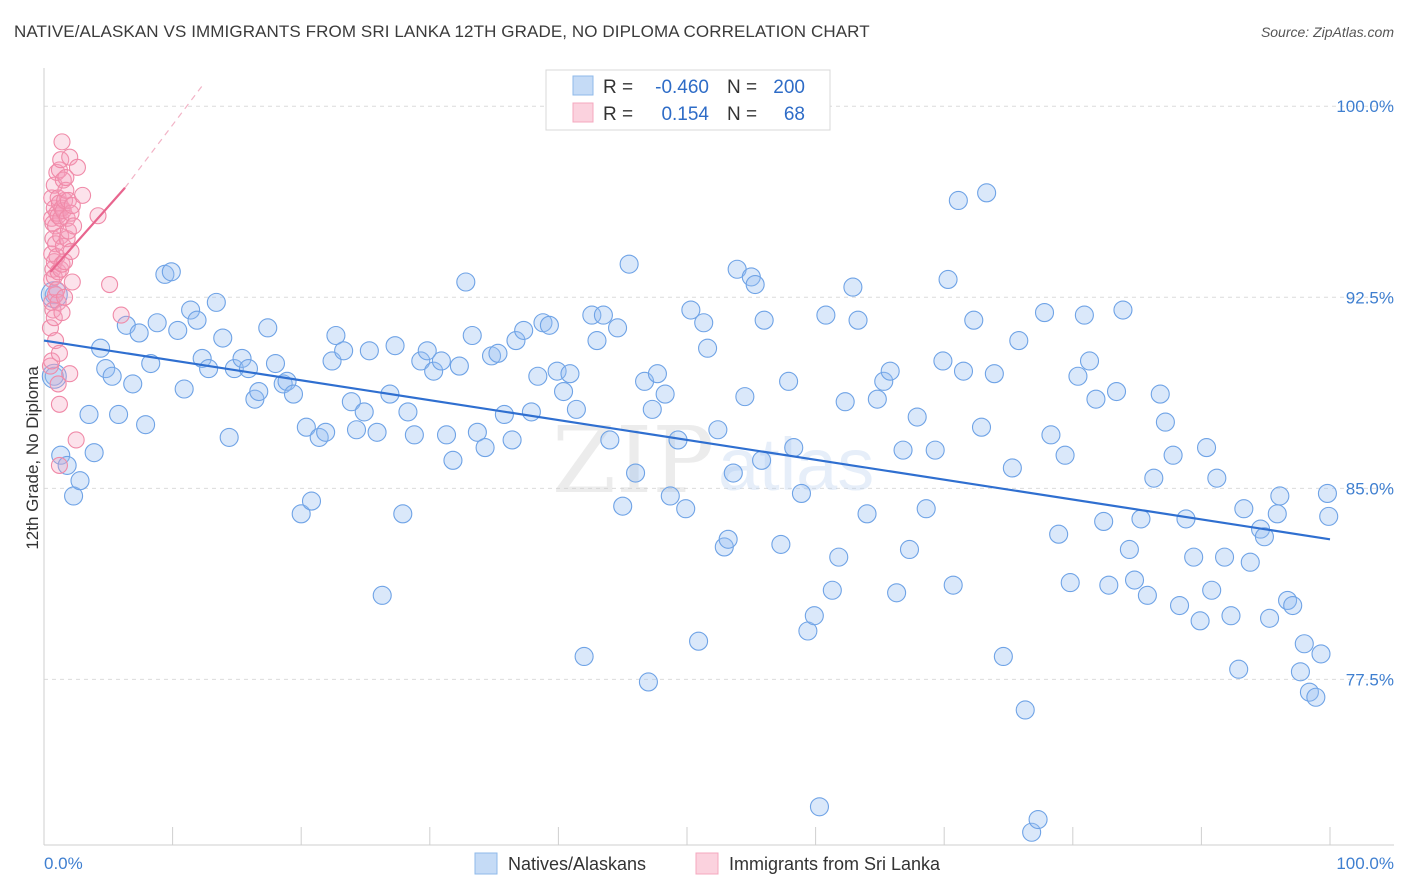  I want to click on legend-swatch-sri-lanka, so click(707, 863).